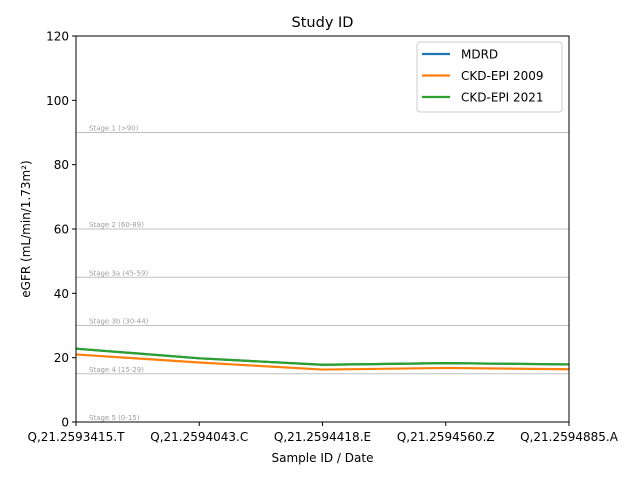 Image resolution: width=640 pixels, height=484 pixels. I want to click on x-tick-label: Q,21.2593415.T, so click(77, 437).